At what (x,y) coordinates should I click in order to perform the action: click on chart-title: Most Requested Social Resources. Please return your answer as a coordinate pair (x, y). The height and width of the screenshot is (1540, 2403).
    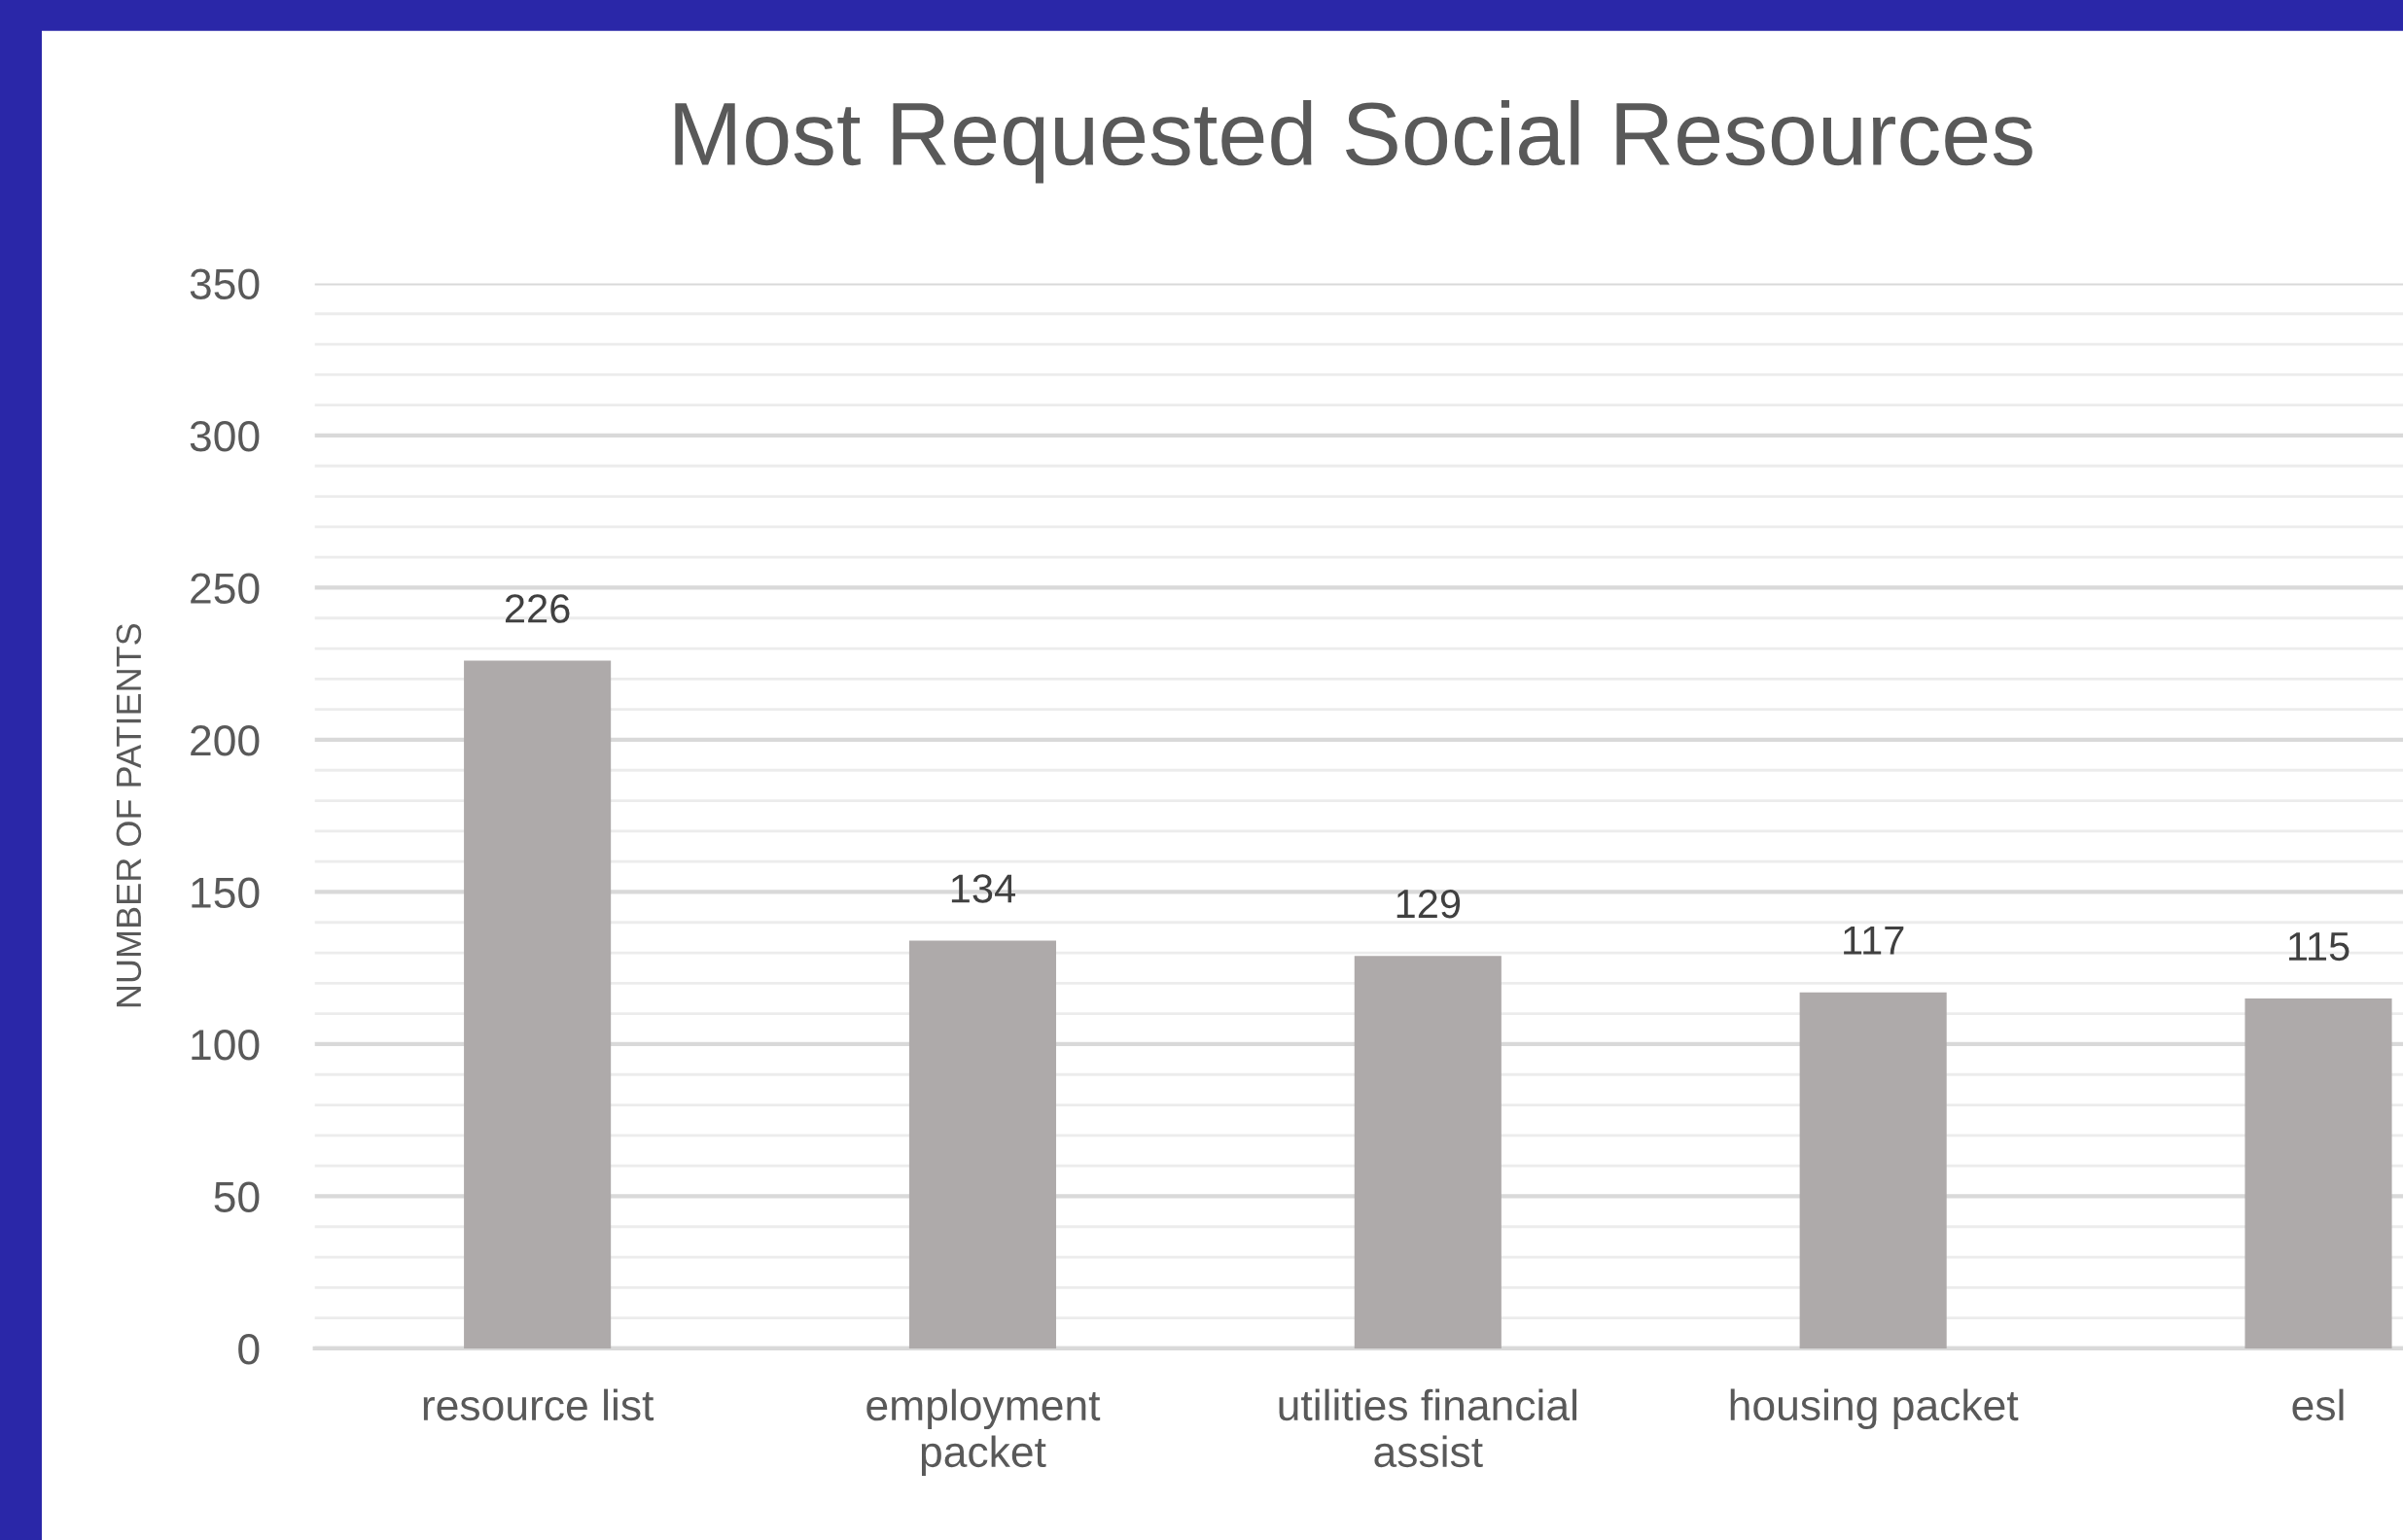
    Looking at the image, I should click on (1353, 142).